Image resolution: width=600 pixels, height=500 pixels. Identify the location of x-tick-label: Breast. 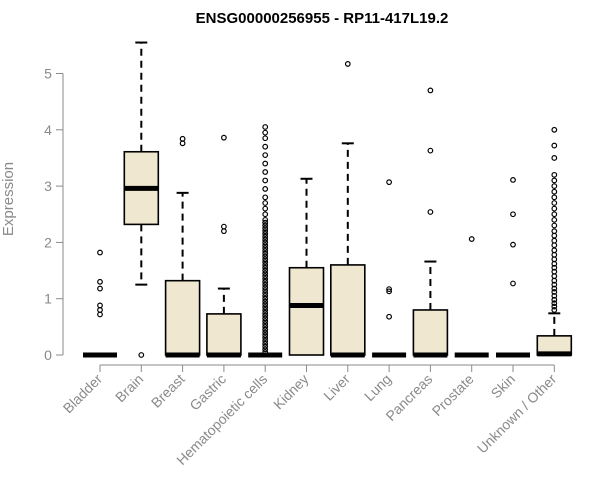
(168, 391).